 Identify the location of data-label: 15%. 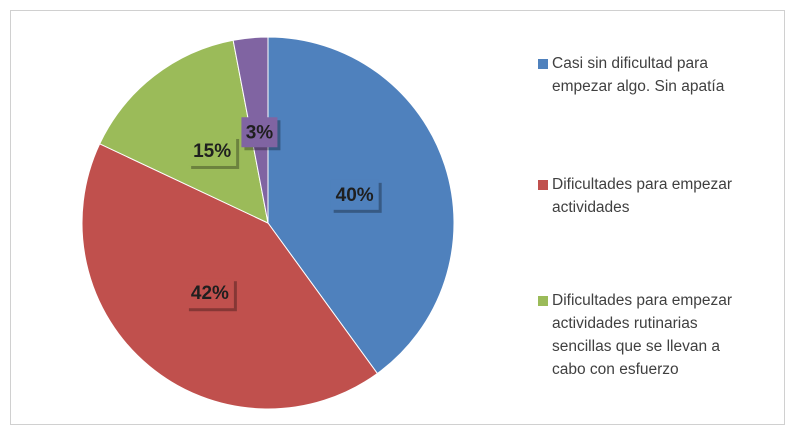
(212, 151).